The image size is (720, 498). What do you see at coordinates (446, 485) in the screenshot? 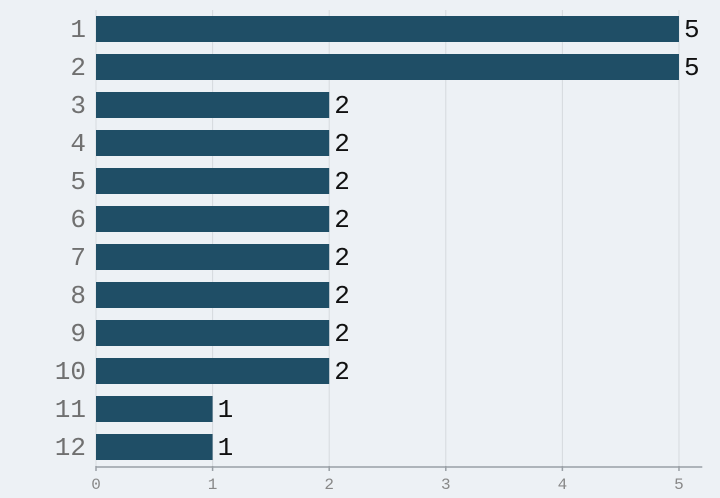
I see `x-tick-label: 3` at bounding box center [446, 485].